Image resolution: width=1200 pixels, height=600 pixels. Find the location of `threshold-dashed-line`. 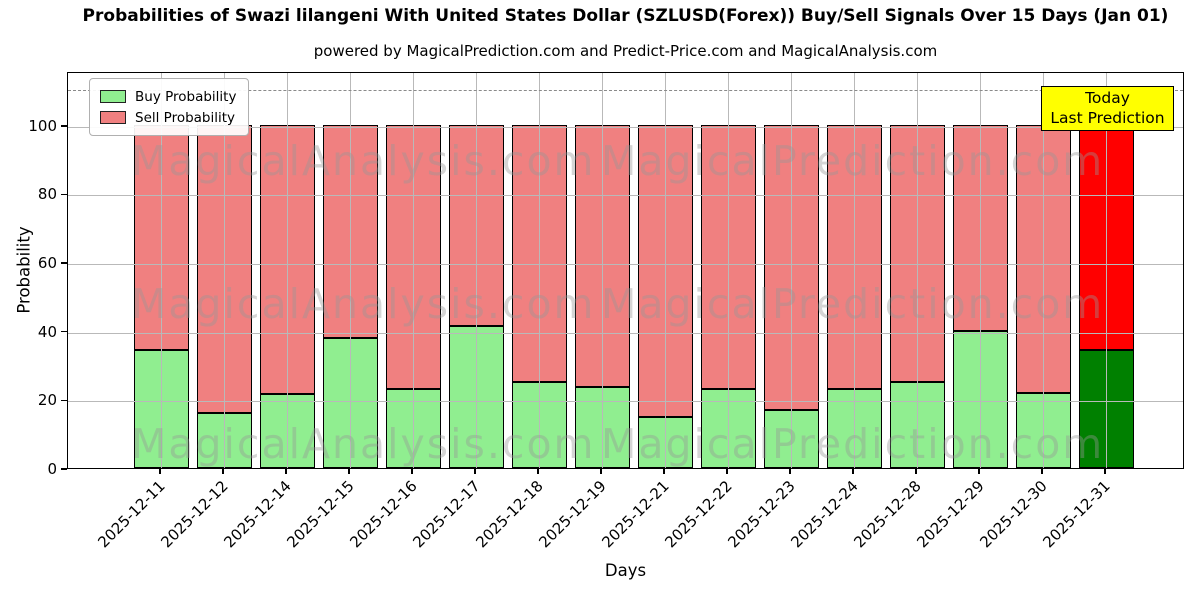

threshold-dashed-line is located at coordinates (625, 90).